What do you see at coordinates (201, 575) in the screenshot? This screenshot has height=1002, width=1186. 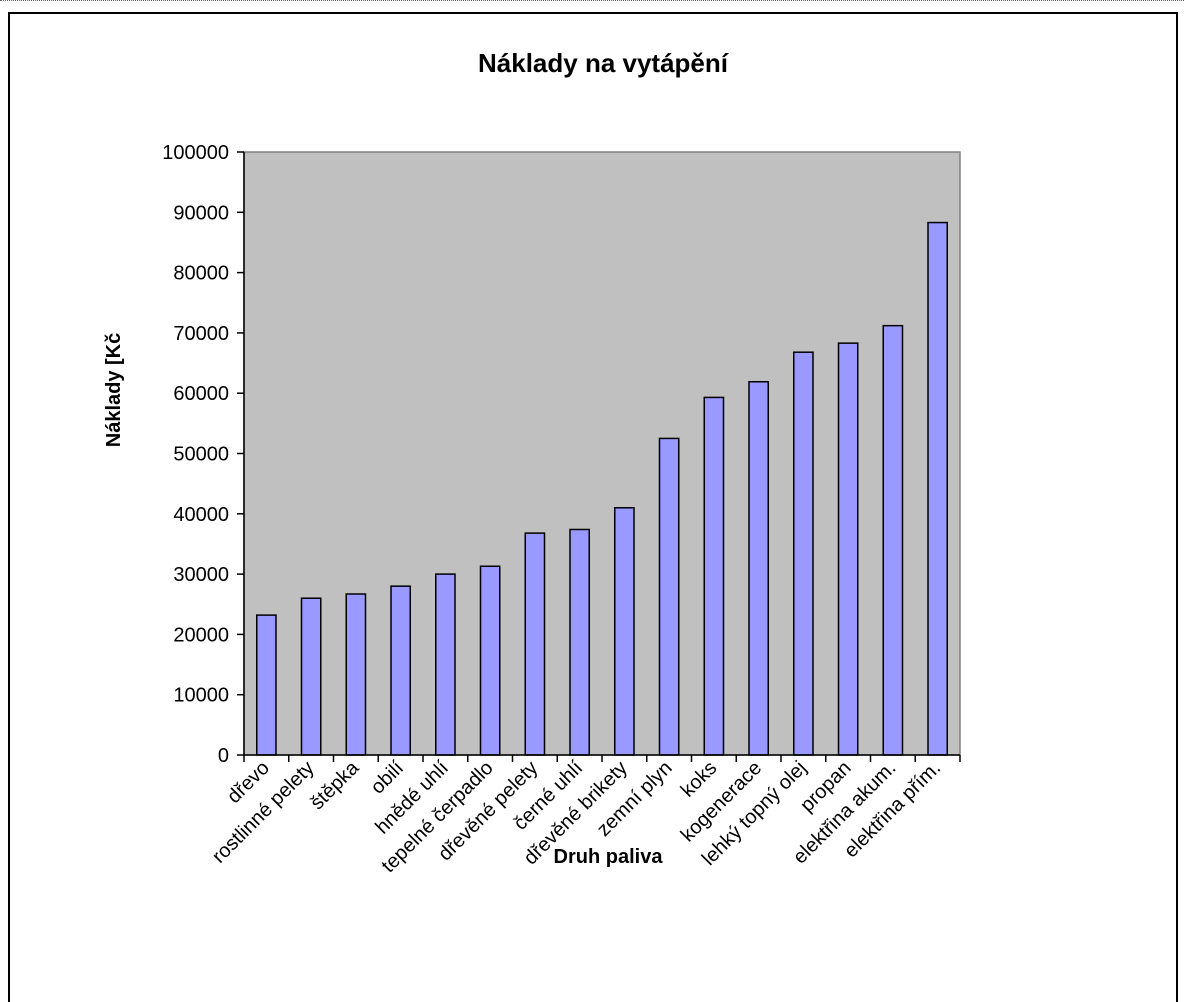 I see `y-tick-label: 30000` at bounding box center [201, 575].